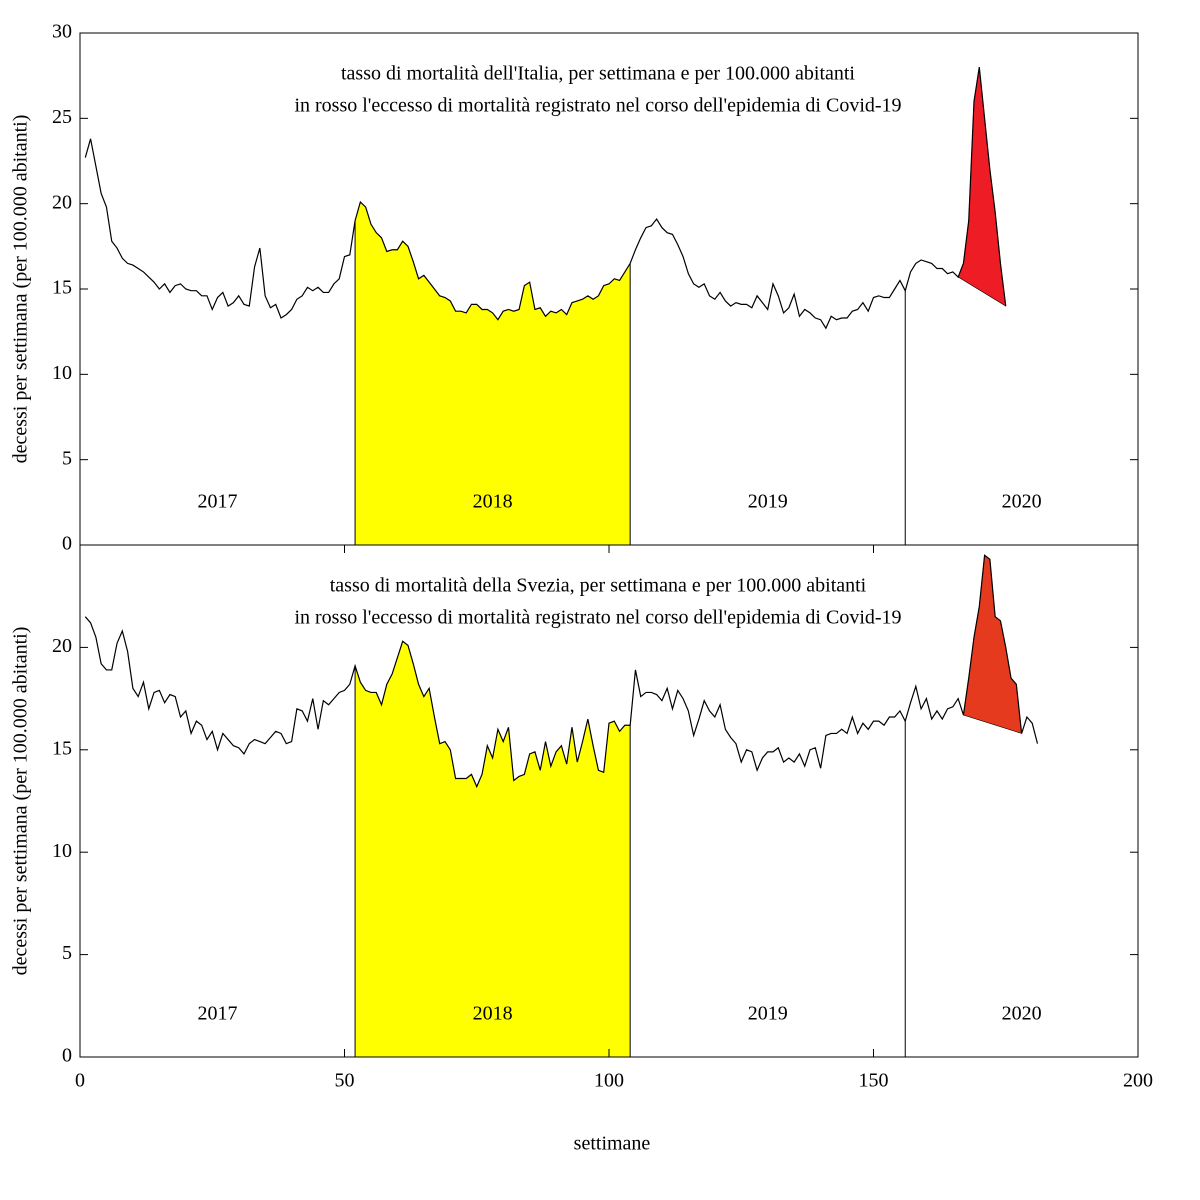 Image resolution: width=1200 pixels, height=1200 pixels. What do you see at coordinates (1138, 1081) in the screenshot?
I see `x-tick-label: 200` at bounding box center [1138, 1081].